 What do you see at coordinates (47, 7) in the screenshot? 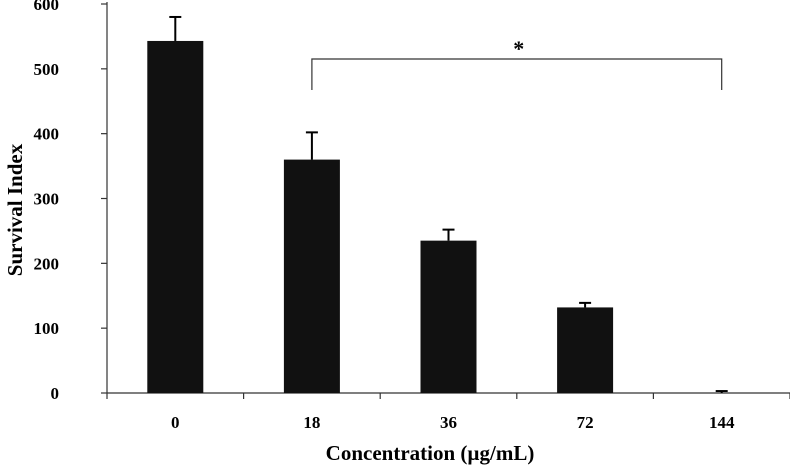
I see `y-tick-label: 600` at bounding box center [47, 7].